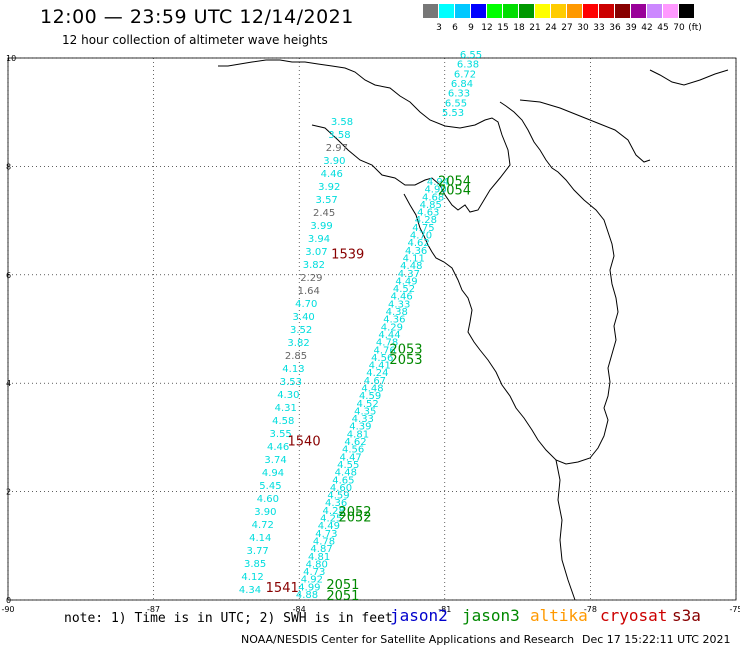  What do you see at coordinates (679, 28) in the screenshot?
I see `colorbar-label: 70` at bounding box center [679, 28].